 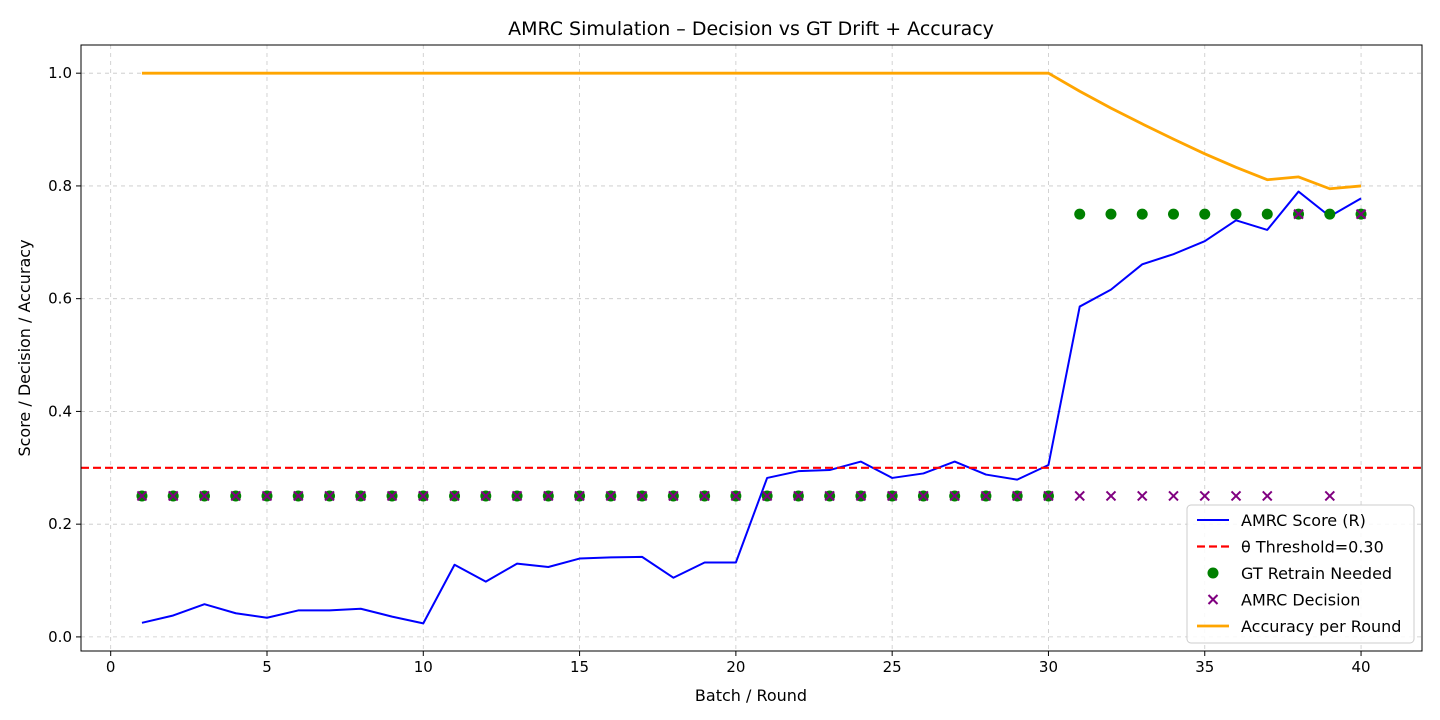 I want to click on legend-item: AMRC Score (R), so click(x=1281, y=520).